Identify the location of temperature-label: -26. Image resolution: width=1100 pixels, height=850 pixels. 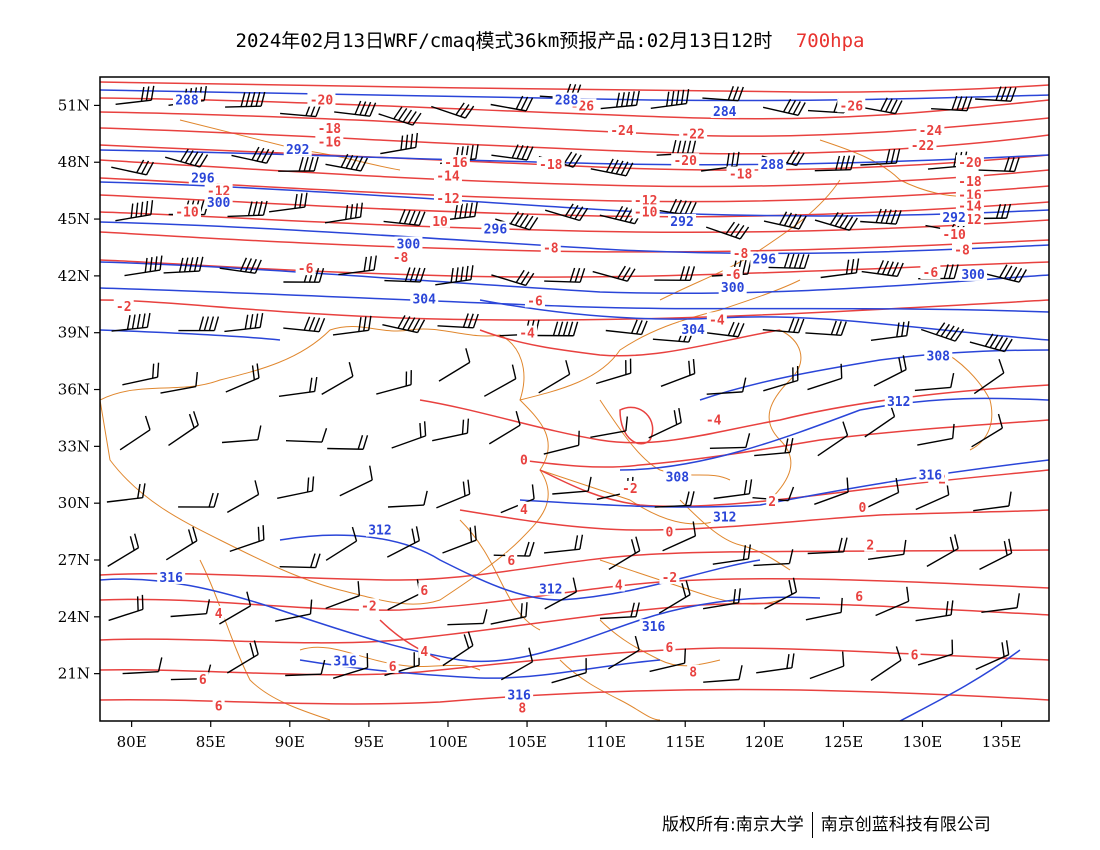
(852, 106).